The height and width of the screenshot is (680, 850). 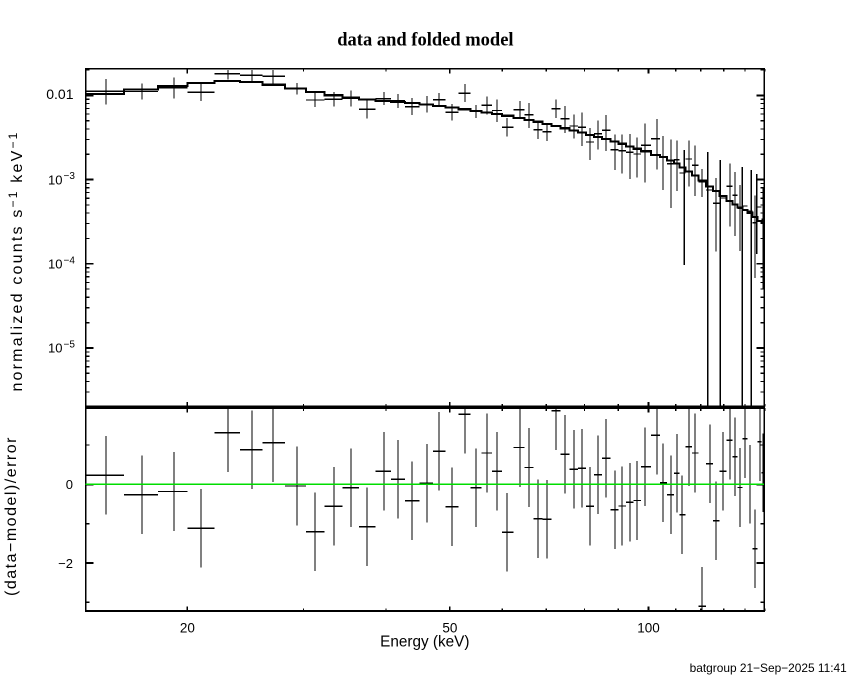 What do you see at coordinates (187, 628) in the screenshot?
I see `svg-text: 20` at bounding box center [187, 628].